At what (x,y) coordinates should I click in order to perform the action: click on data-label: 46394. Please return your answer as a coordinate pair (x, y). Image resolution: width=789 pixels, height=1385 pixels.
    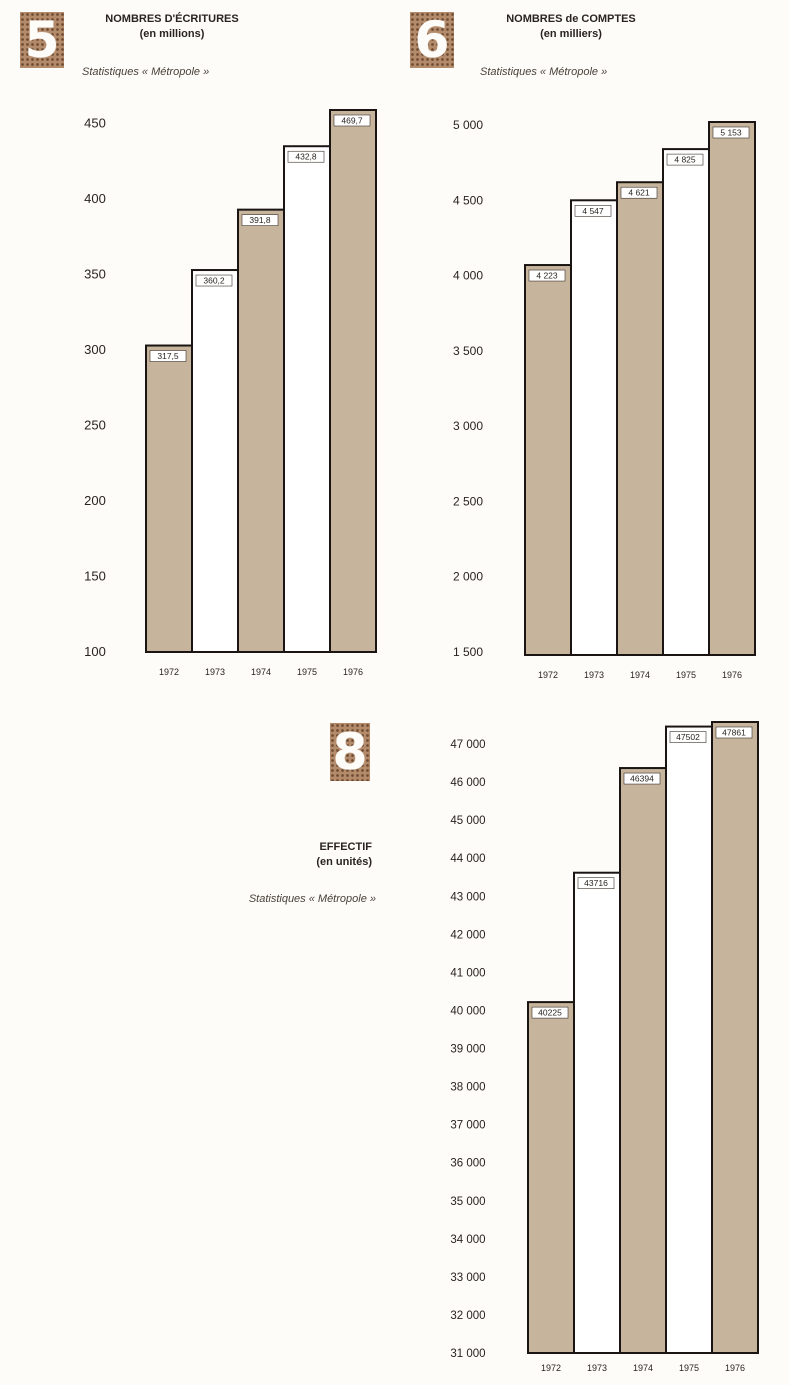
    Looking at the image, I should click on (642, 779).